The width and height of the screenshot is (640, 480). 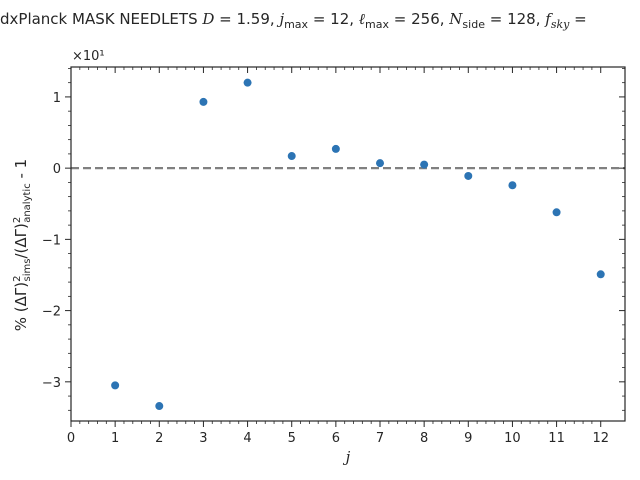 I want to click on x-tick-label: 2, so click(x=159, y=438).